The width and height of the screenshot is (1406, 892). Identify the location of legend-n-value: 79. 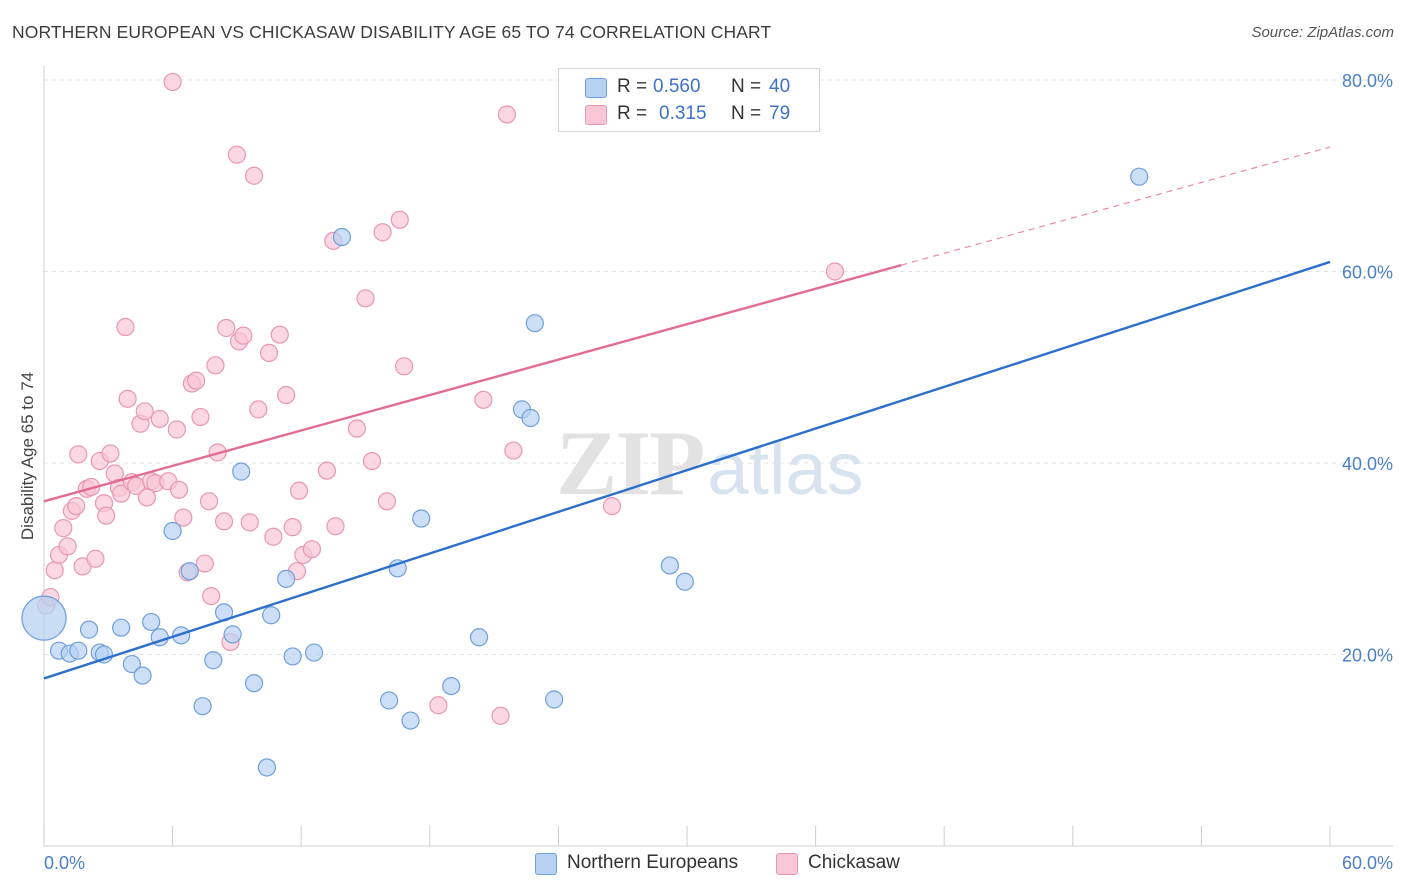
(780, 113).